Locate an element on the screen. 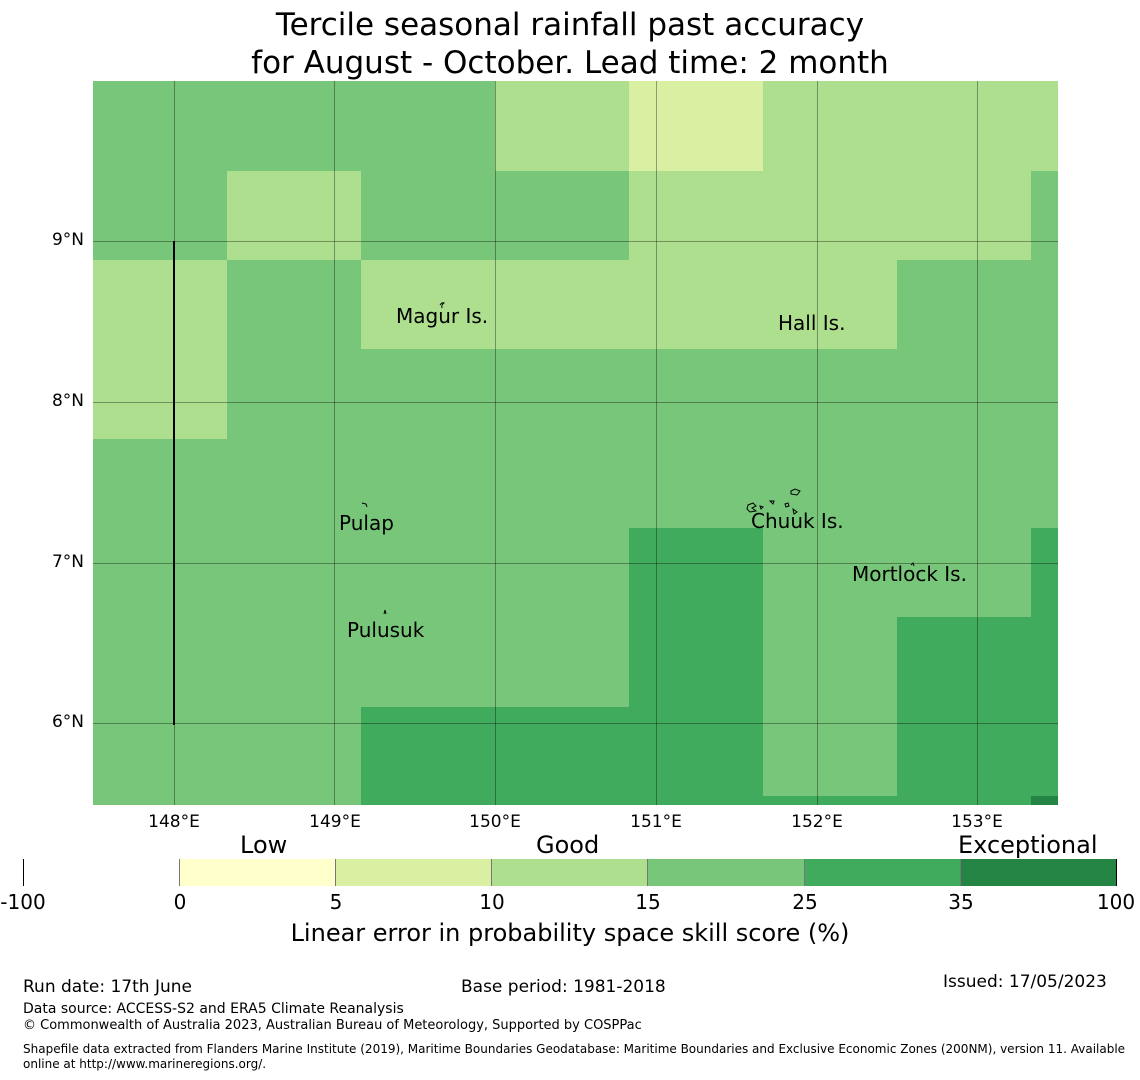 The image size is (1140, 1080). chart-title-line2: for August - October. Lead time: 2 month is located at coordinates (570, 63).